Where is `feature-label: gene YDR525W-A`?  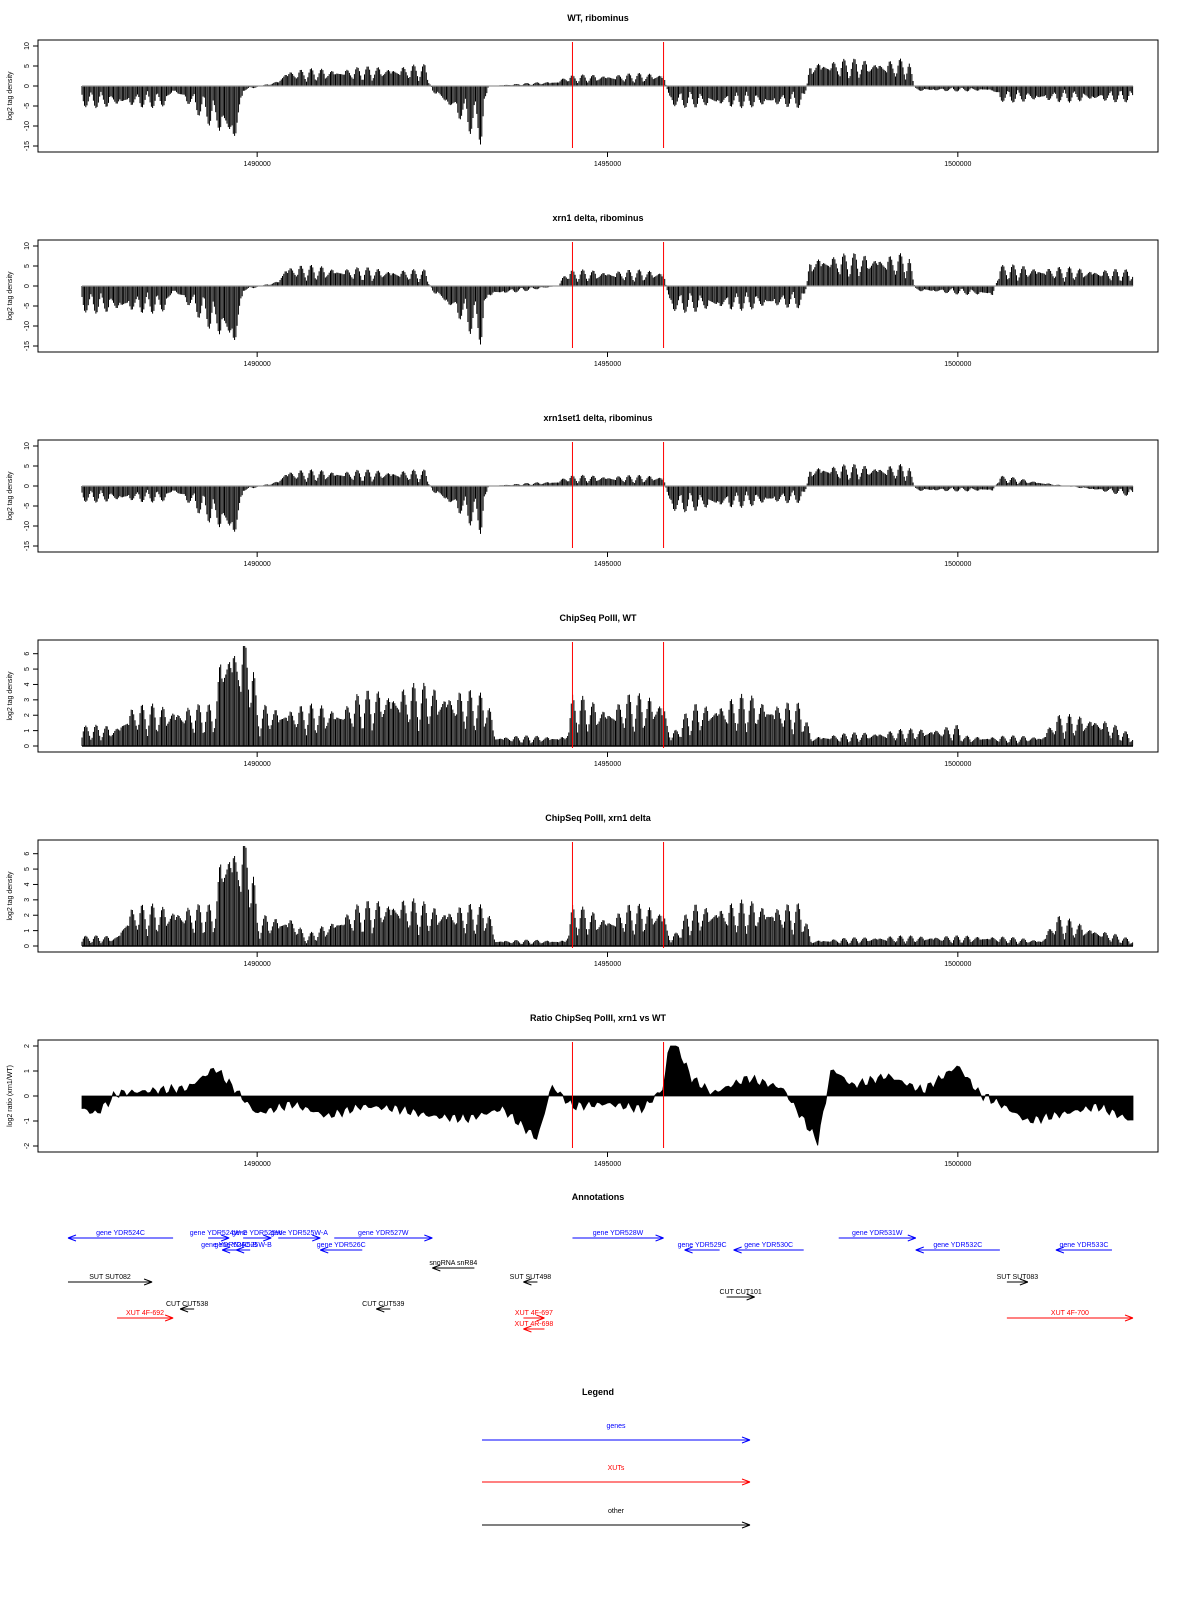 feature-label: gene YDR525W-A is located at coordinates (300, 1233).